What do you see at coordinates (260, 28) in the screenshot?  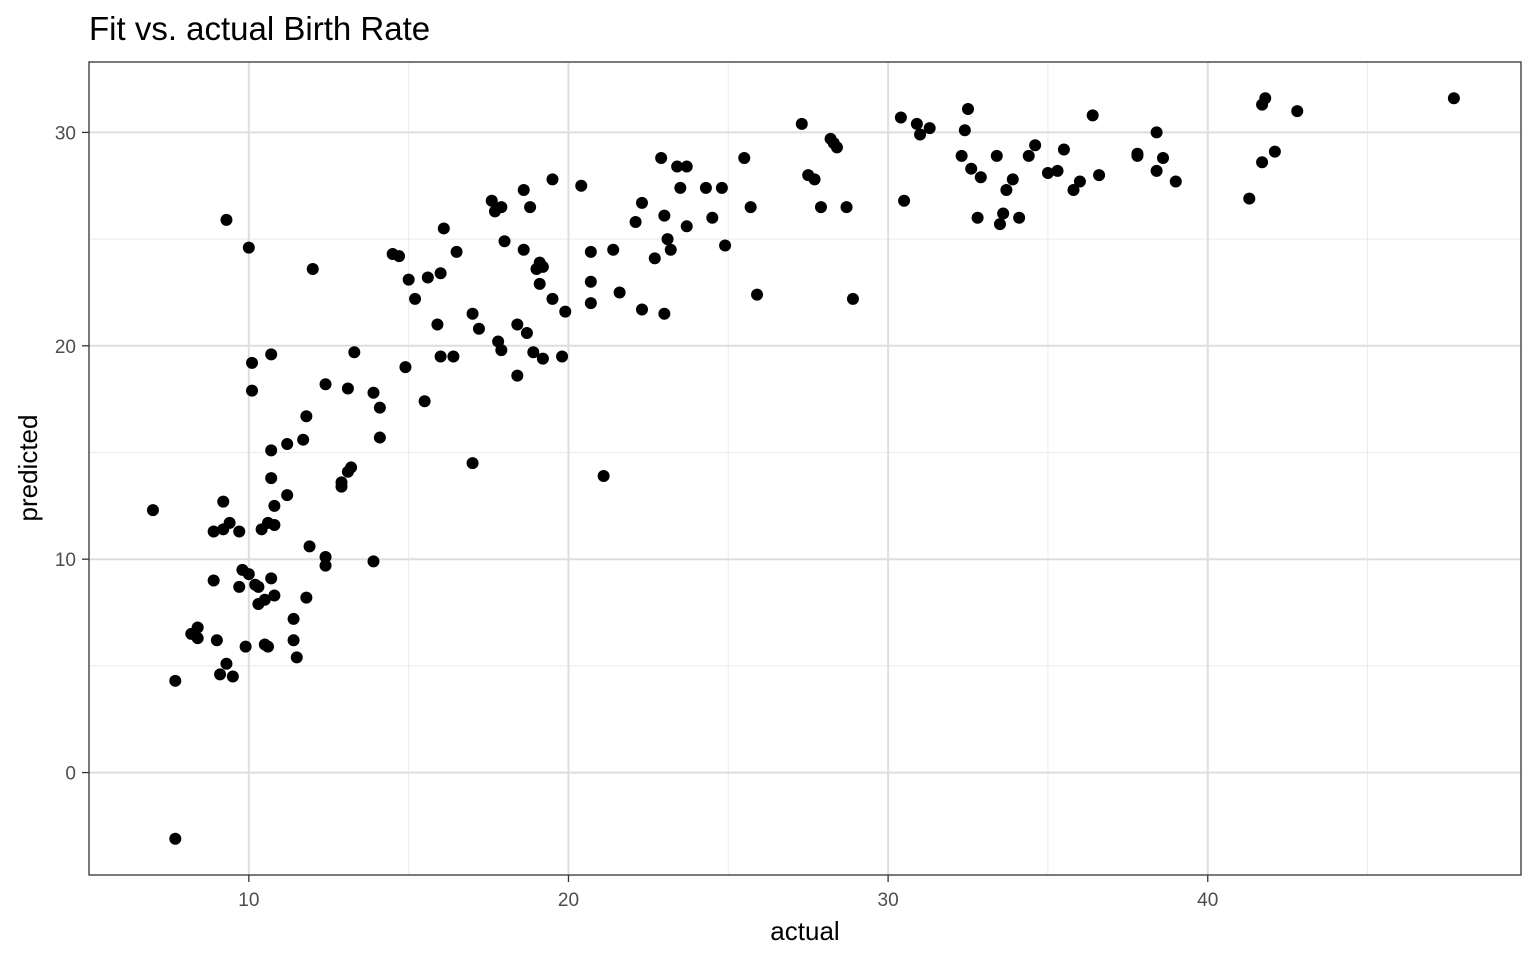 I see `chart-title: Fit vs. actual Birth Rate` at bounding box center [260, 28].